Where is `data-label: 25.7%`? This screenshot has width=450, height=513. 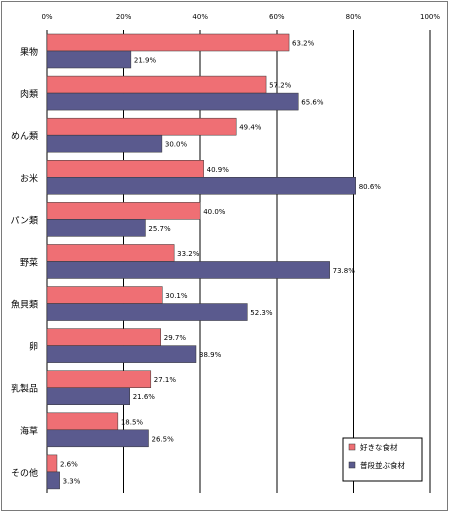 data-label: 25.7% is located at coordinates (159, 229).